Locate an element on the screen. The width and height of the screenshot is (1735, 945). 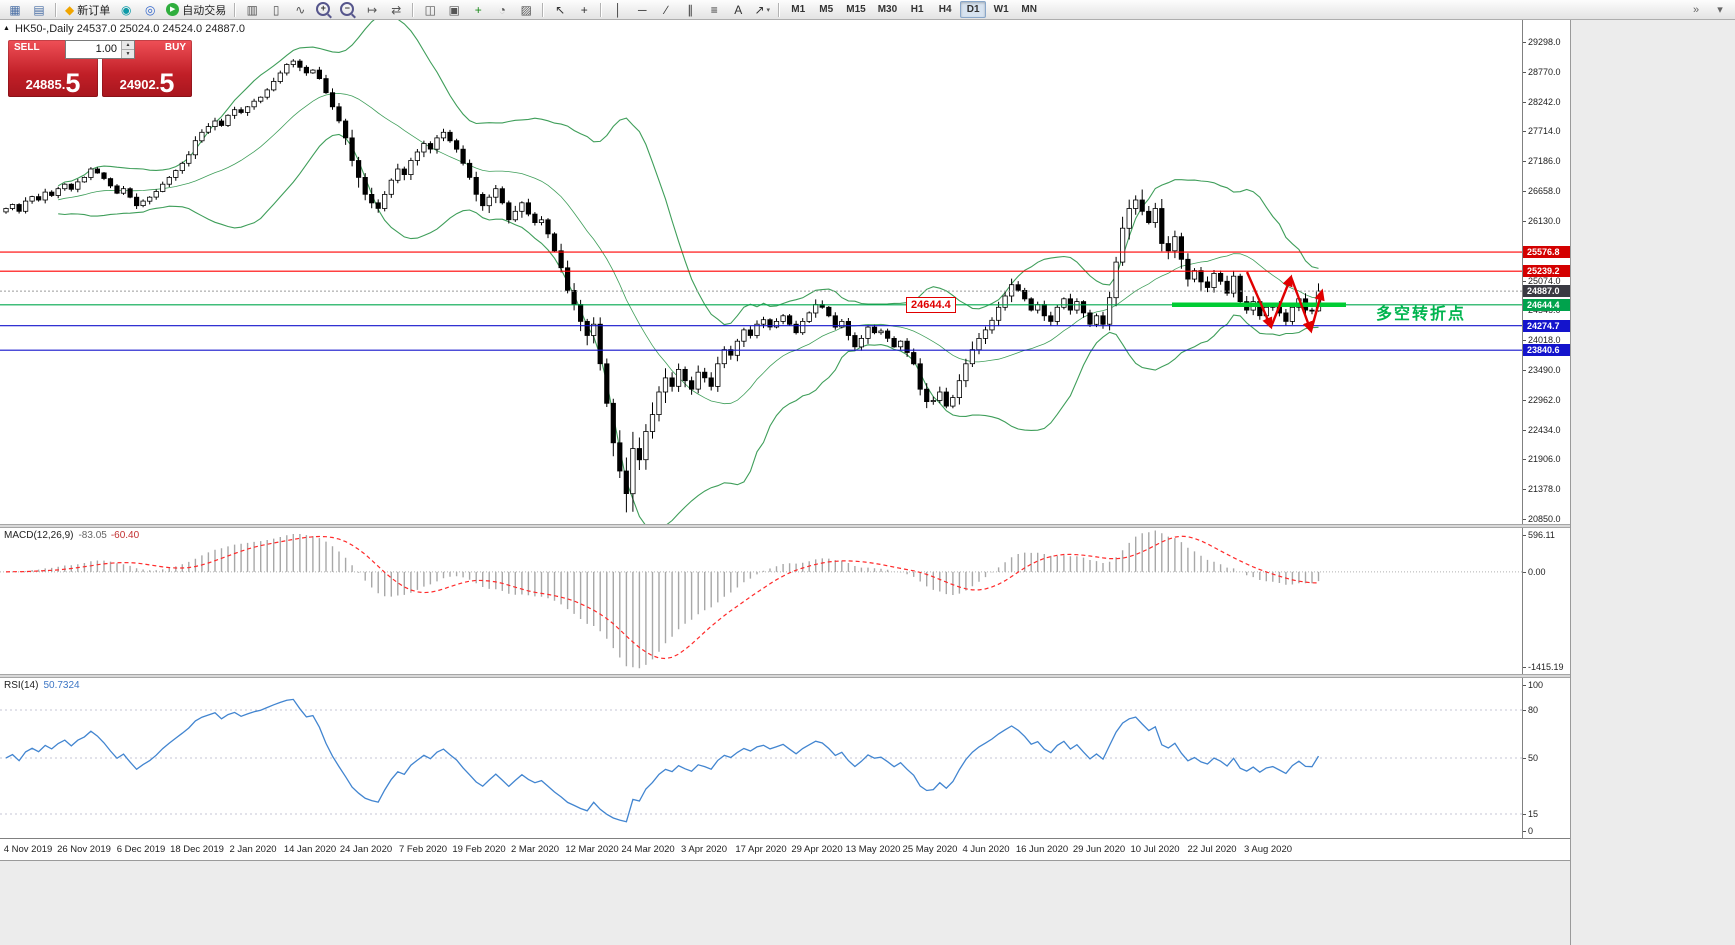
arrows-tool-caret-icon: ▾ is located at coordinates (768, 10).